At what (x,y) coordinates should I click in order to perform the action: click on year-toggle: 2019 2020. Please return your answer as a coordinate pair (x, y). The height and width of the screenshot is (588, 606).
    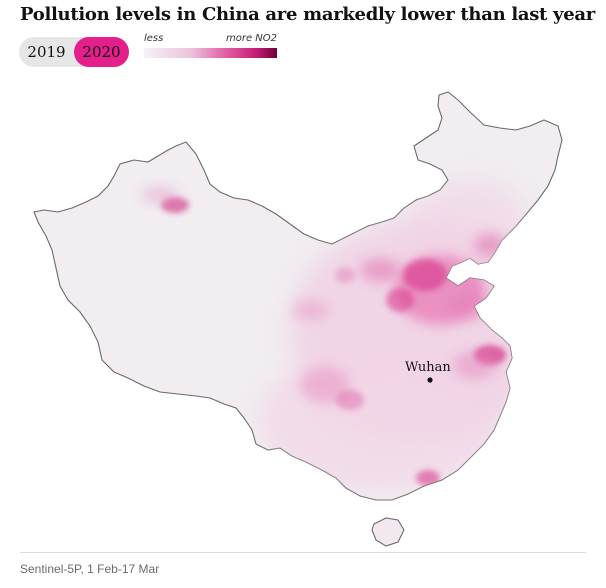
    Looking at the image, I should click on (74, 52).